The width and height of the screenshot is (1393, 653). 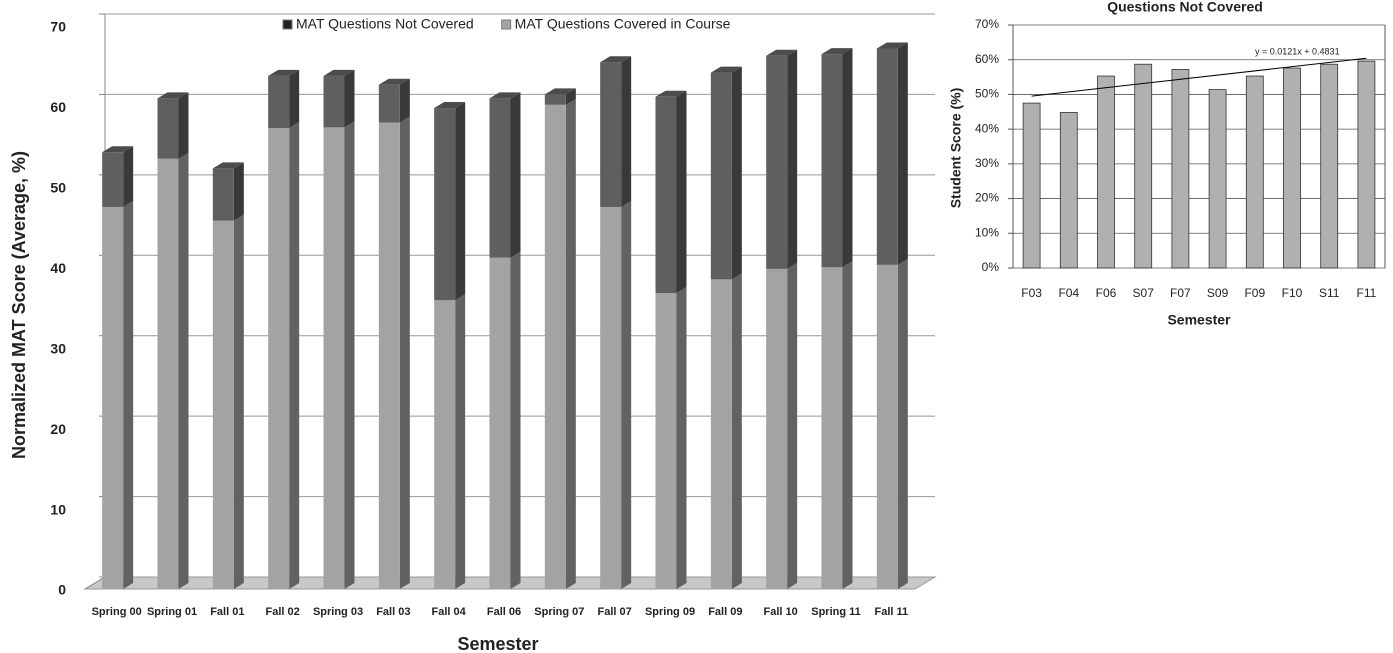 I want to click on x-tick-label: S09, so click(x=1218, y=293).